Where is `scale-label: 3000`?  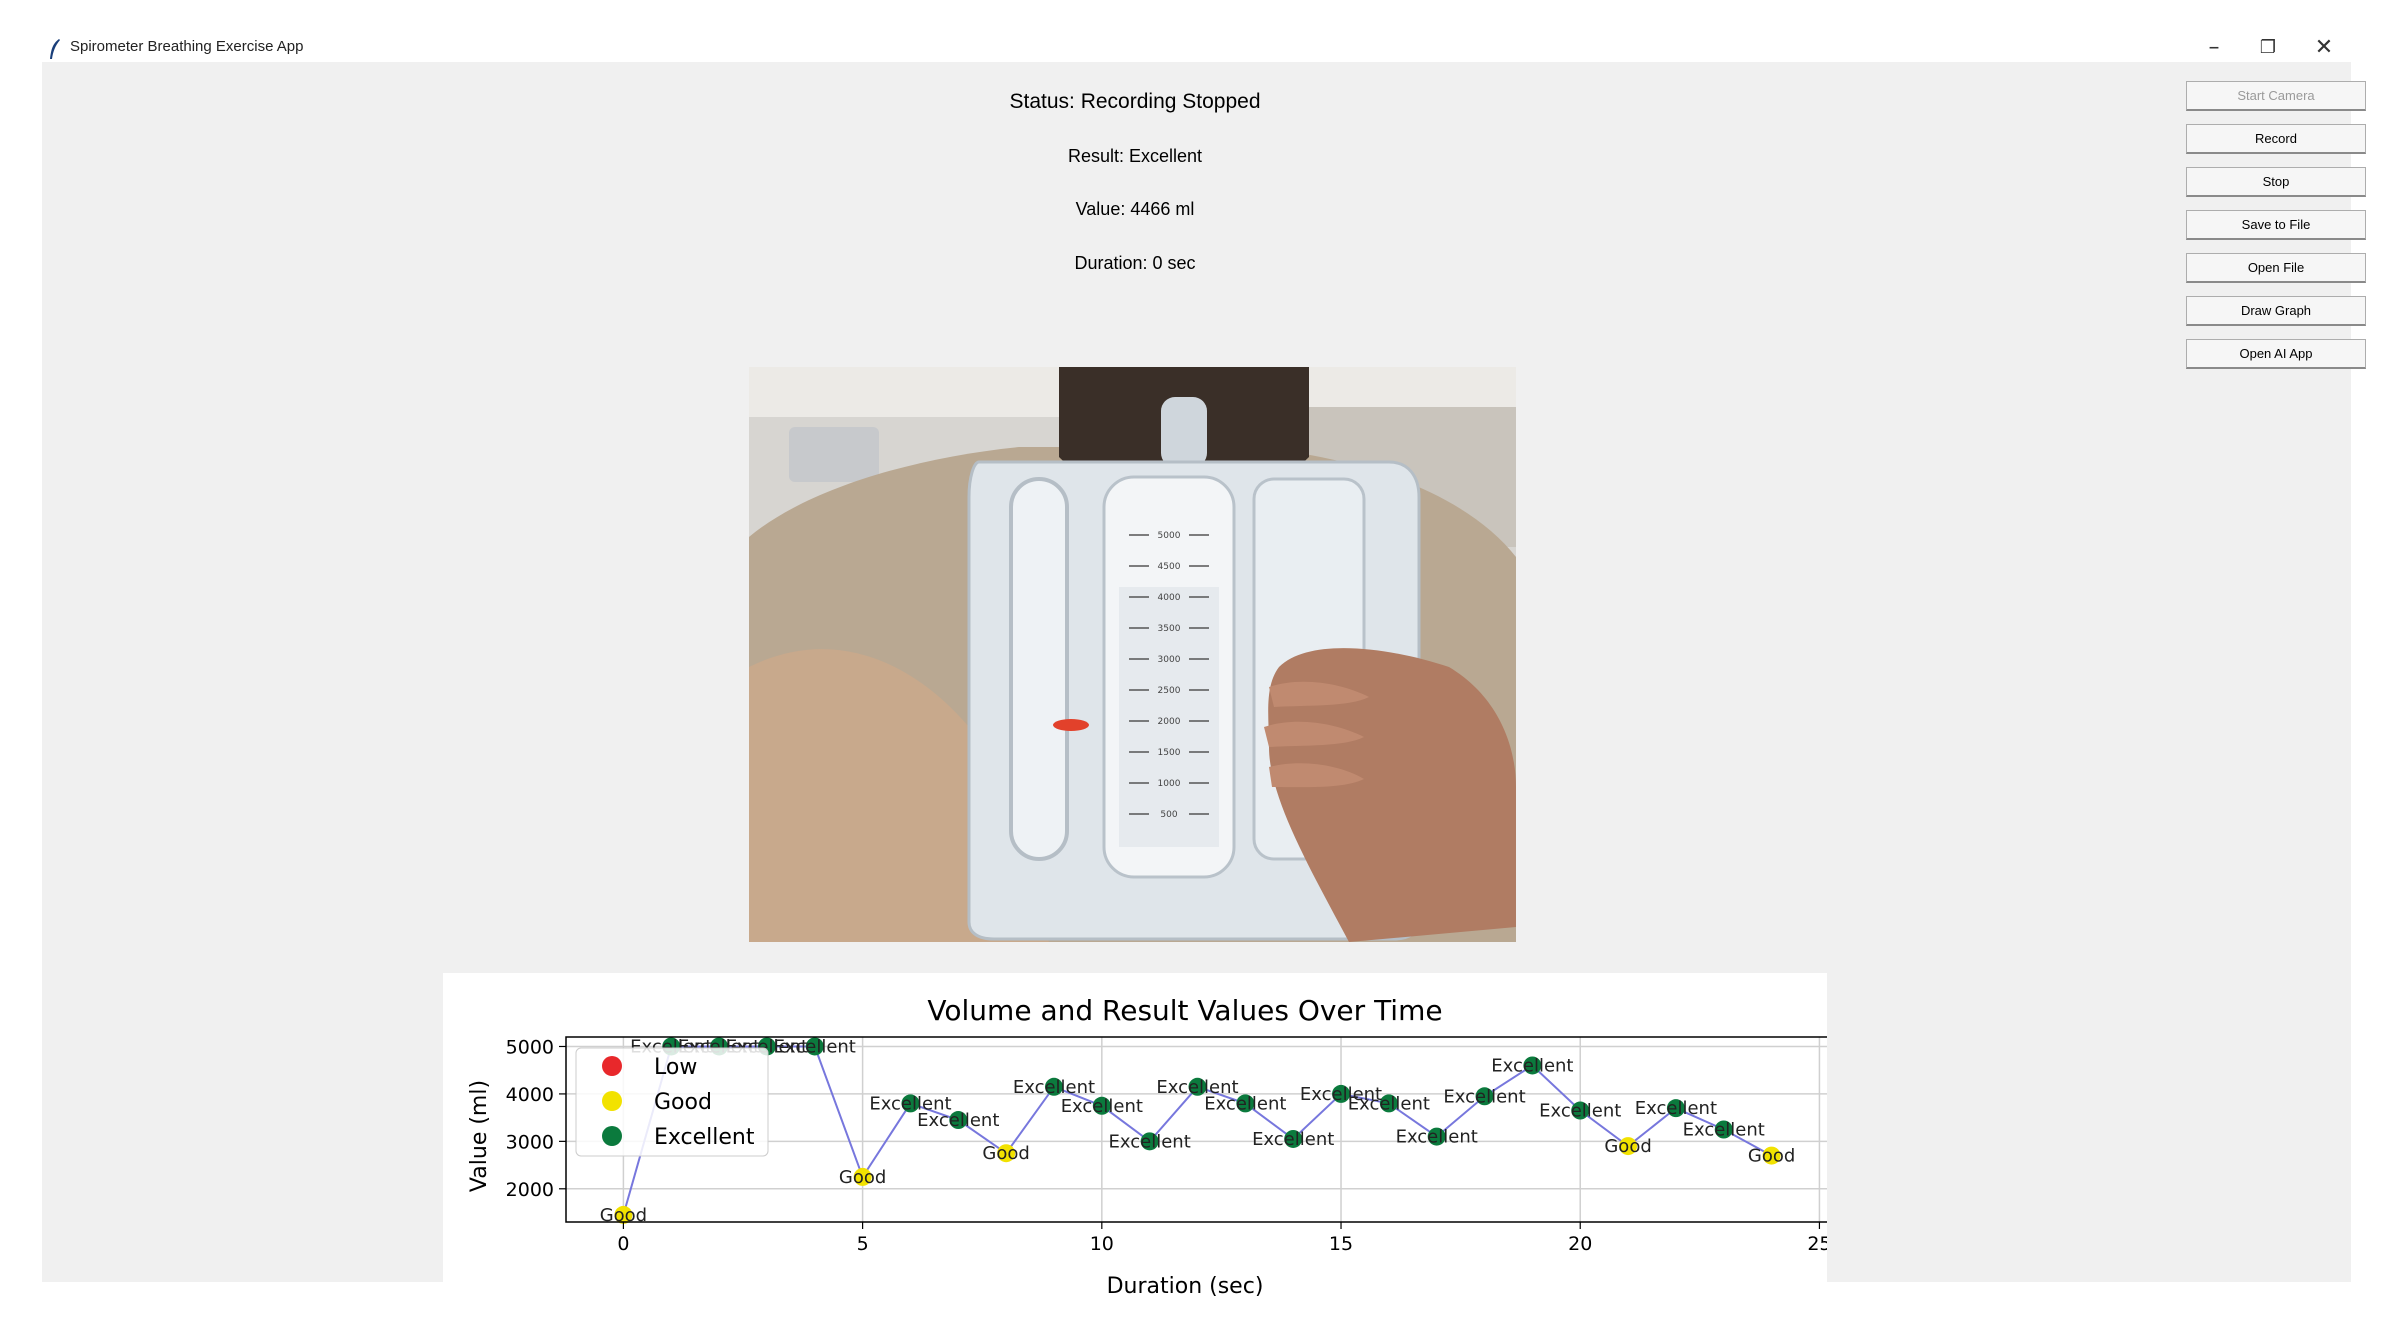 scale-label: 3000 is located at coordinates (1169, 660).